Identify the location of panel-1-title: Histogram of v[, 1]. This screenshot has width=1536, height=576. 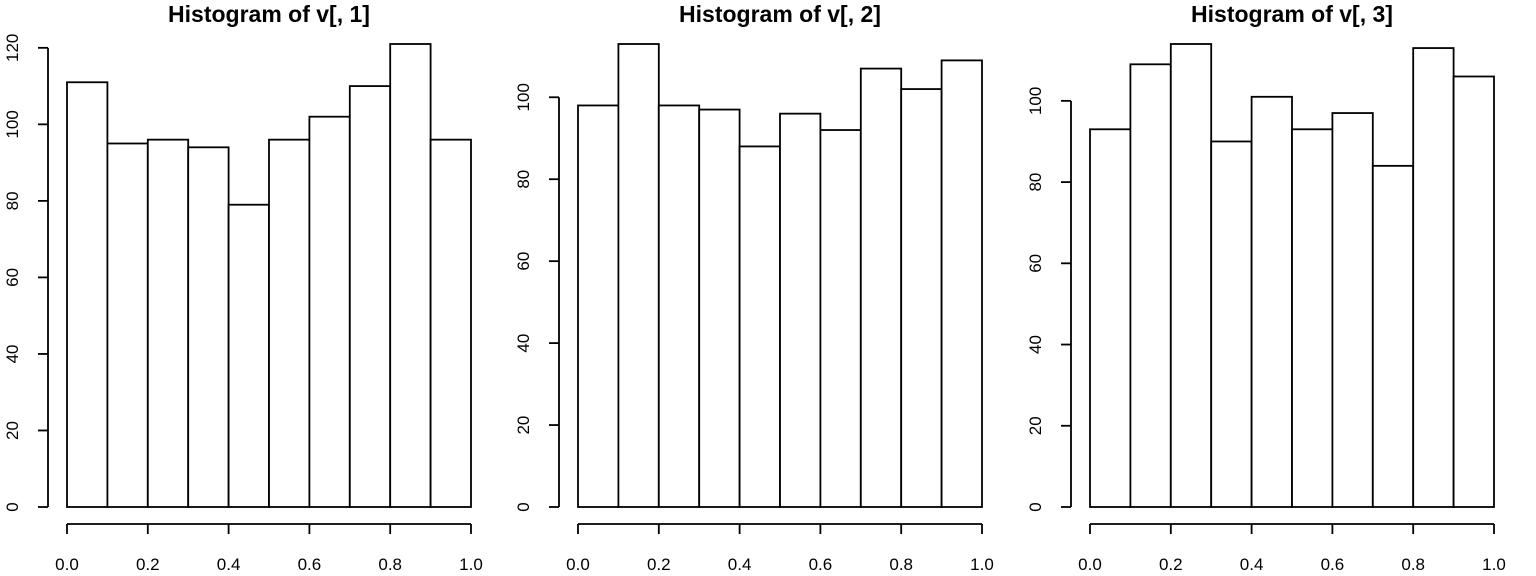
(269, 14).